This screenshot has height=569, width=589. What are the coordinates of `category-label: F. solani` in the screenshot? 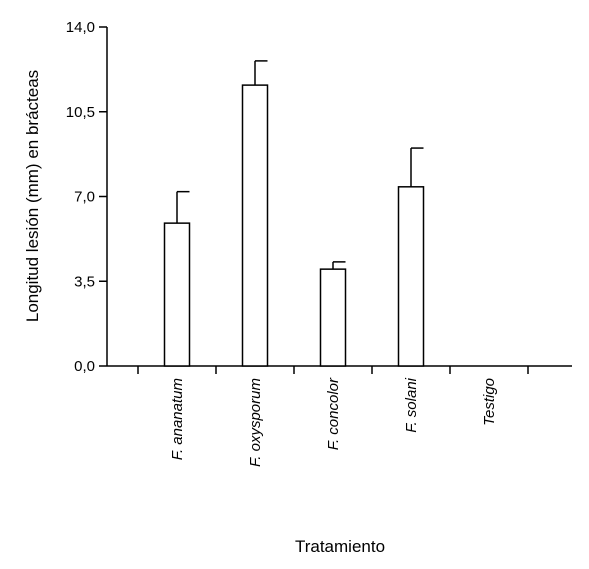 It's located at (411, 404).